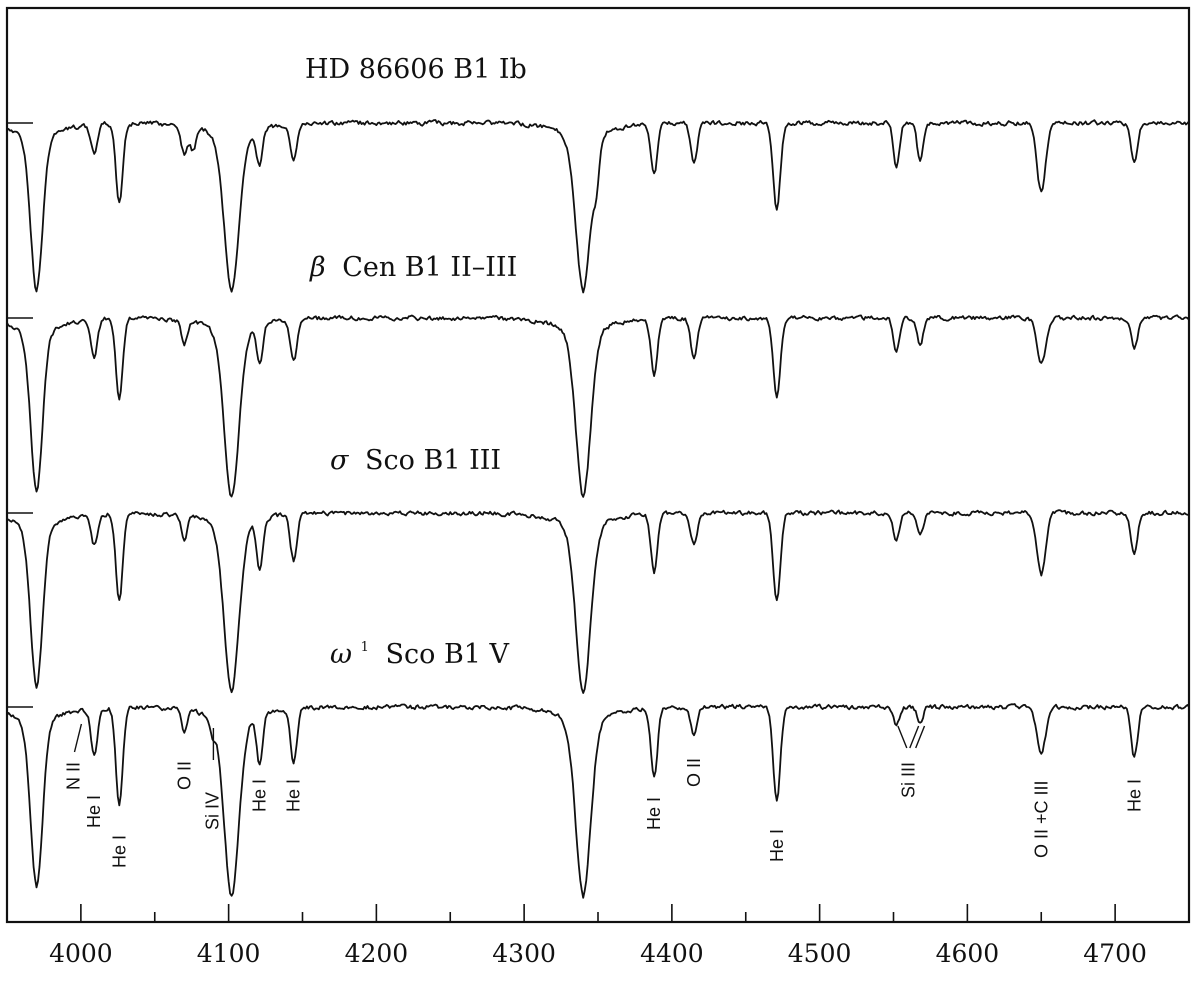 Image resolution: width=1200 pixels, height=982 pixels. I want to click on star-label: Sco B1 III, so click(433, 460).